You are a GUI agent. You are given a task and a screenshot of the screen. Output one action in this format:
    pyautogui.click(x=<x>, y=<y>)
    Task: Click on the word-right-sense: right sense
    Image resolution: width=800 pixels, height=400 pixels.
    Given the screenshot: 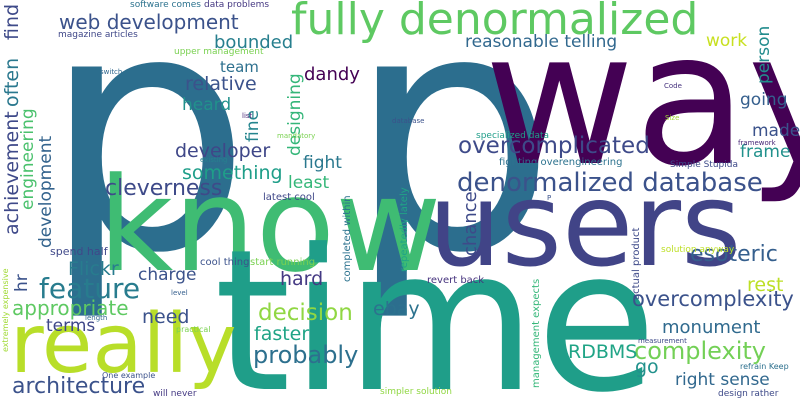 What is the action you would take?
    pyautogui.click(x=722, y=380)
    